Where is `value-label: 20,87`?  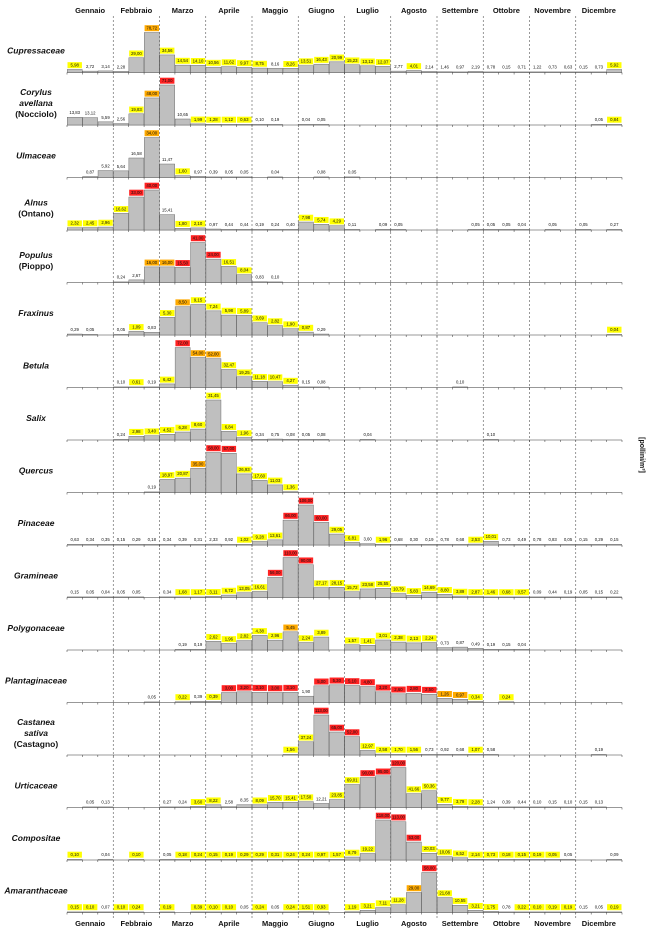
value-label: 20,87 is located at coordinates (182, 473).